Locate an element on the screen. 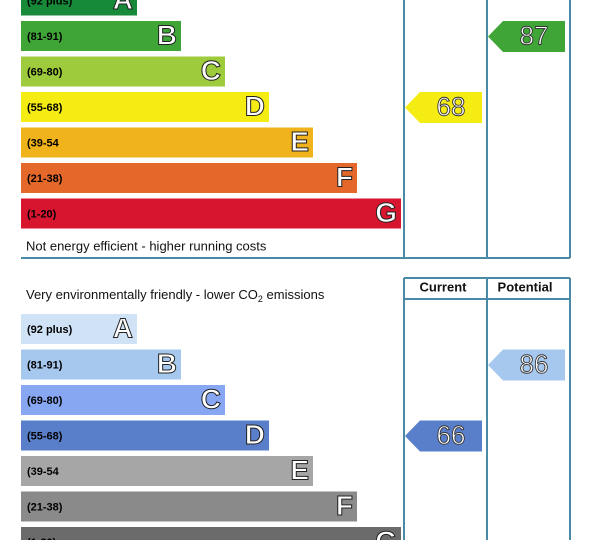  subscript: 2 is located at coordinates (260, 299).